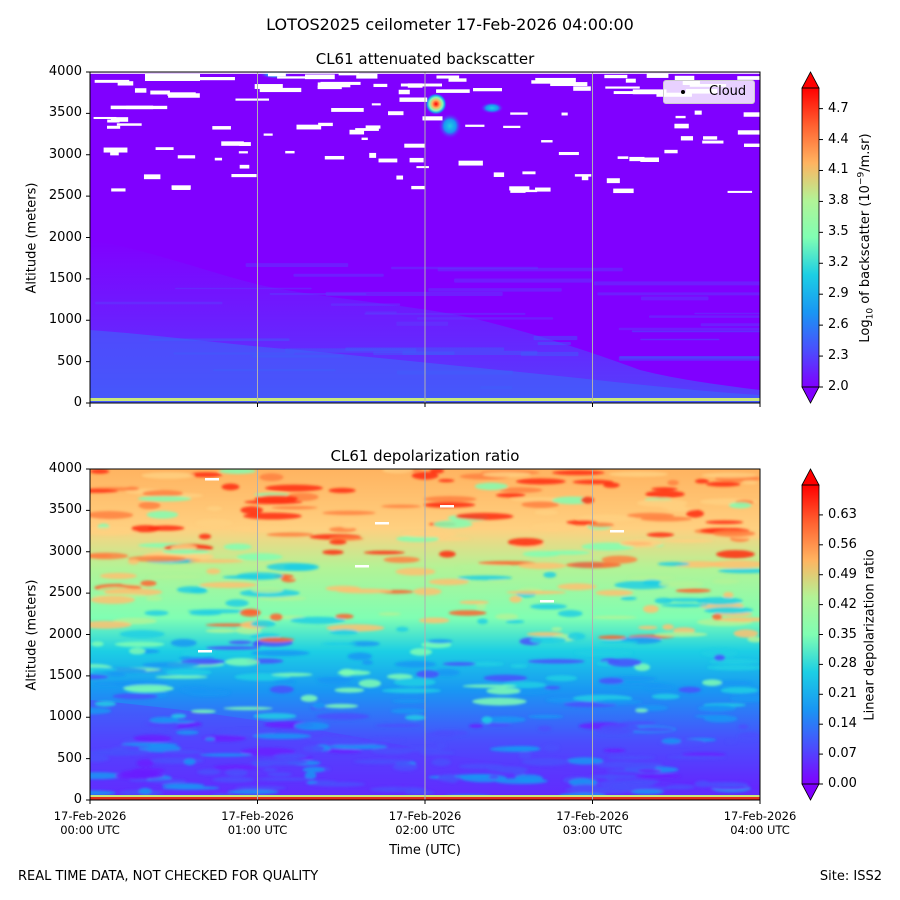 This screenshot has width=900, height=900. Describe the element at coordinates (838, 139) in the screenshot. I see `colorbar-tick-label: 4.4` at that location.